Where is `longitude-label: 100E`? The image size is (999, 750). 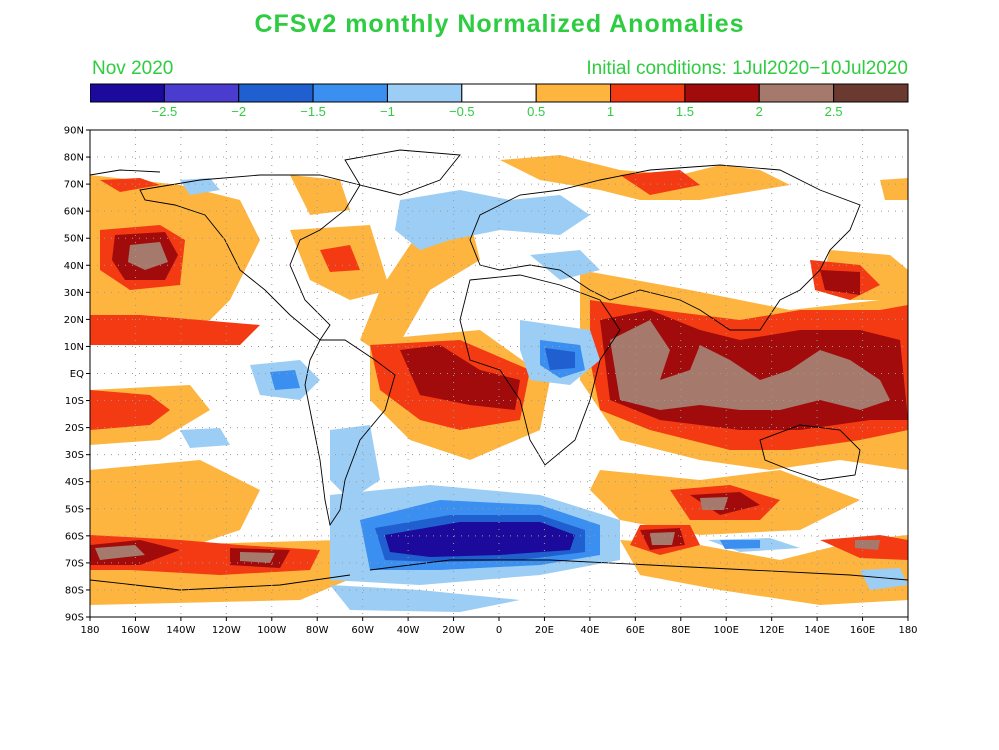
longitude-label: 100E is located at coordinates (726, 630).